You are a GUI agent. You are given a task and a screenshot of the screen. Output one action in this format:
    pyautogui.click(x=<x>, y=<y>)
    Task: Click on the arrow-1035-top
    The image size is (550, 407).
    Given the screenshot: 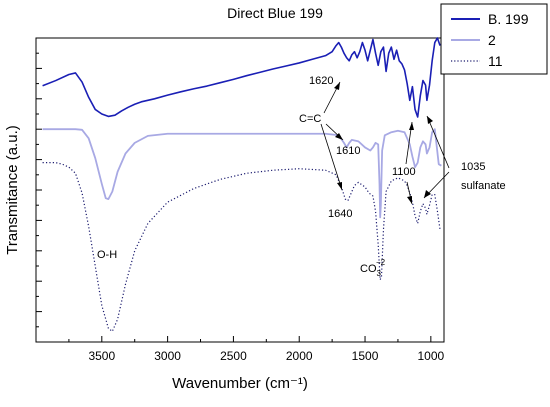 What is the action you would take?
    pyautogui.click(x=438, y=142)
    